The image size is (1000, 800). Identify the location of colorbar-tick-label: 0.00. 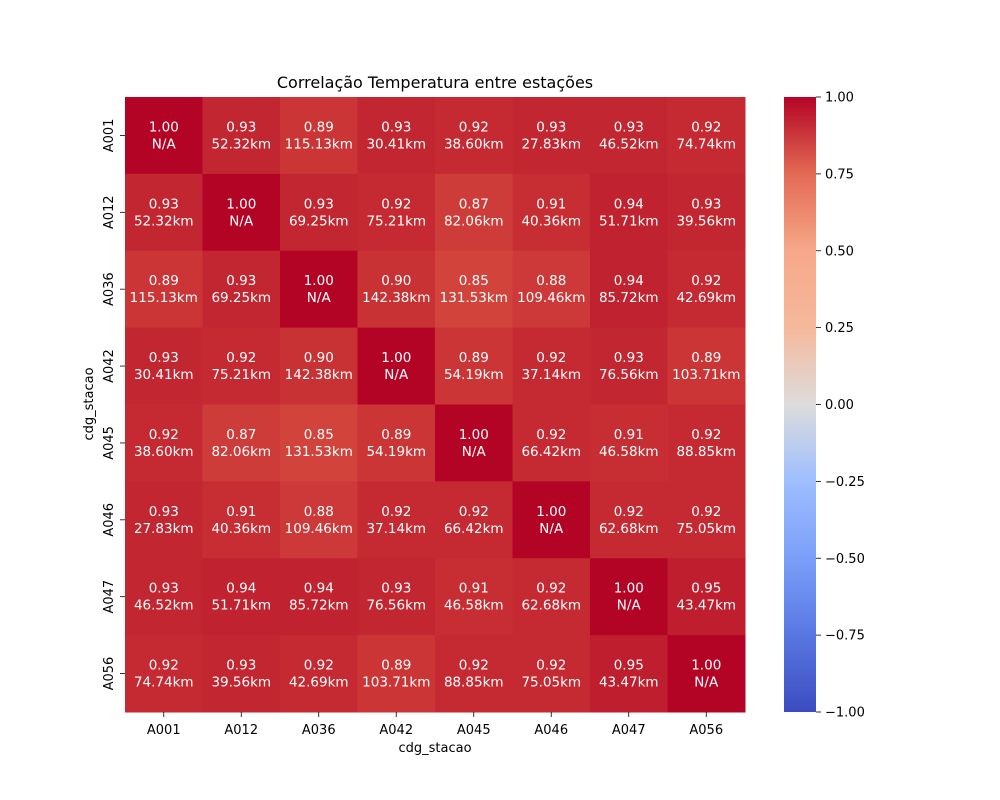
(839, 405).